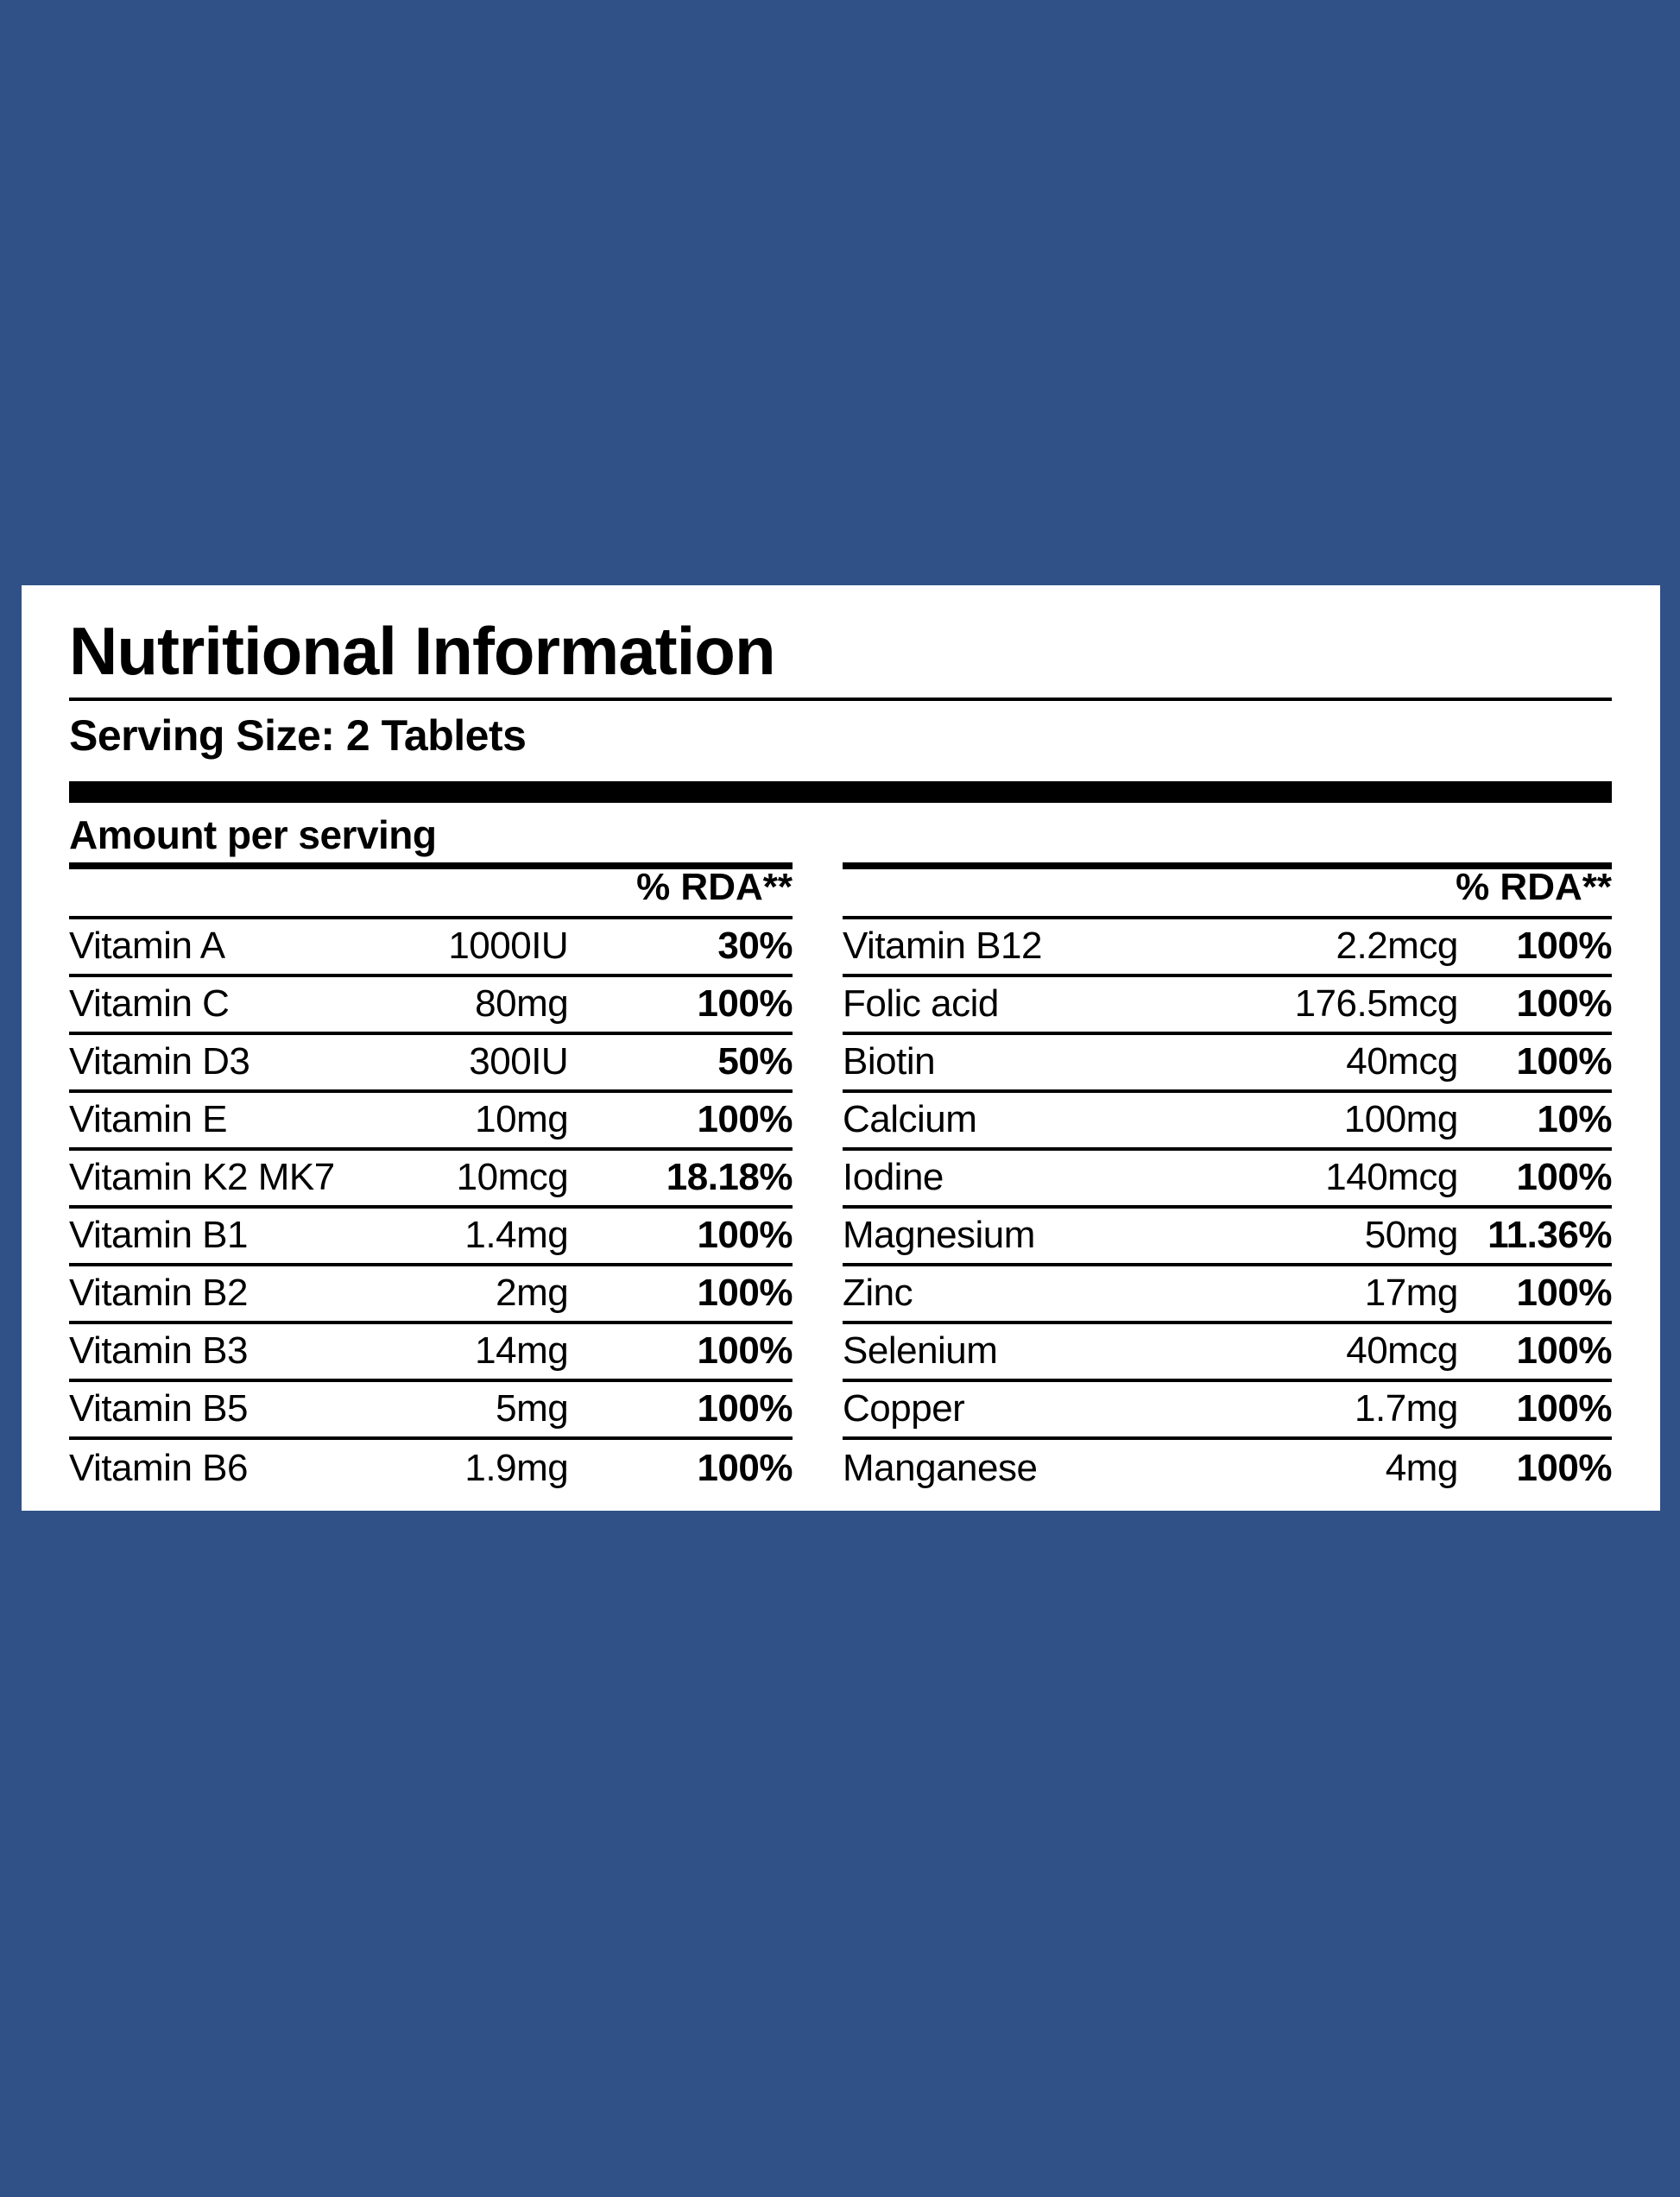 The image size is (1680, 2197). Describe the element at coordinates (422, 651) in the screenshot. I see `nutrition-title: Nutritional Information` at that location.